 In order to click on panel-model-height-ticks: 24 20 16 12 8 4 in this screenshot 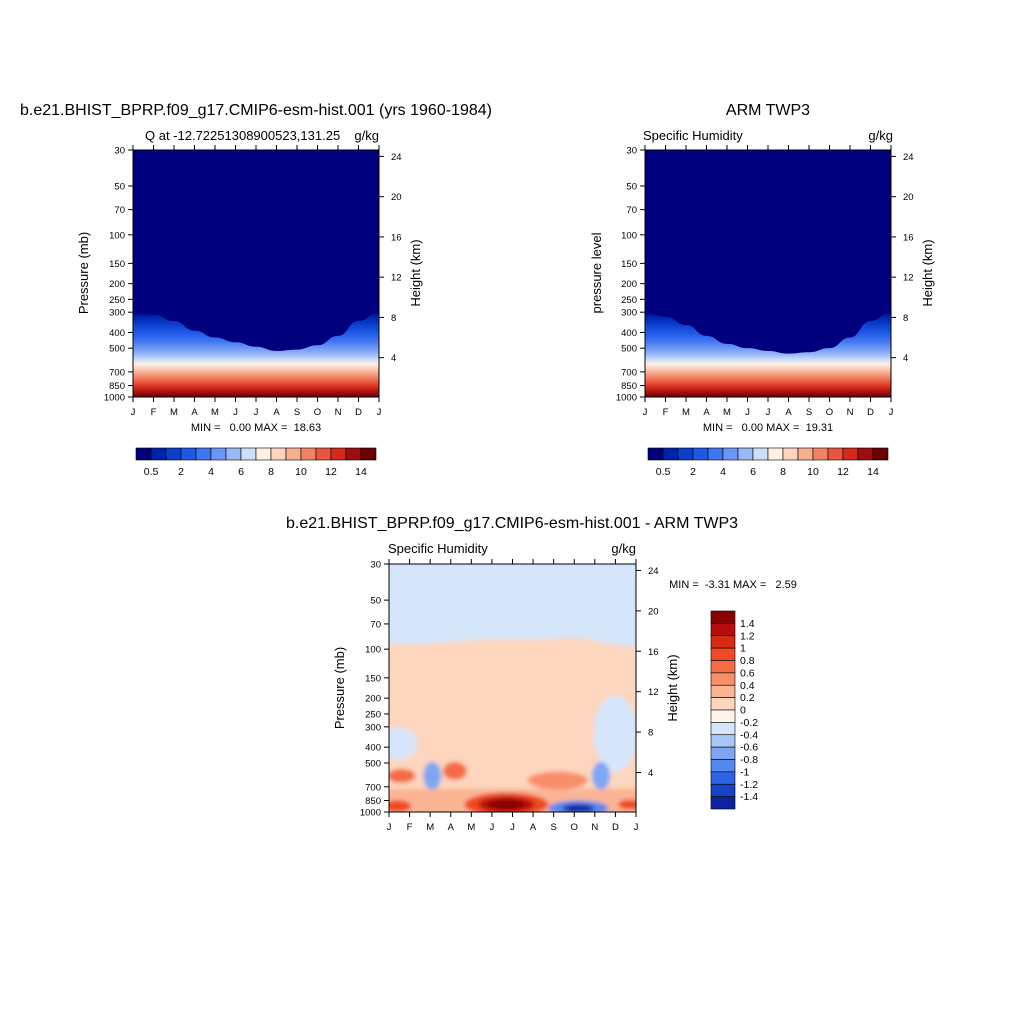, I will do `click(390, 258)`.